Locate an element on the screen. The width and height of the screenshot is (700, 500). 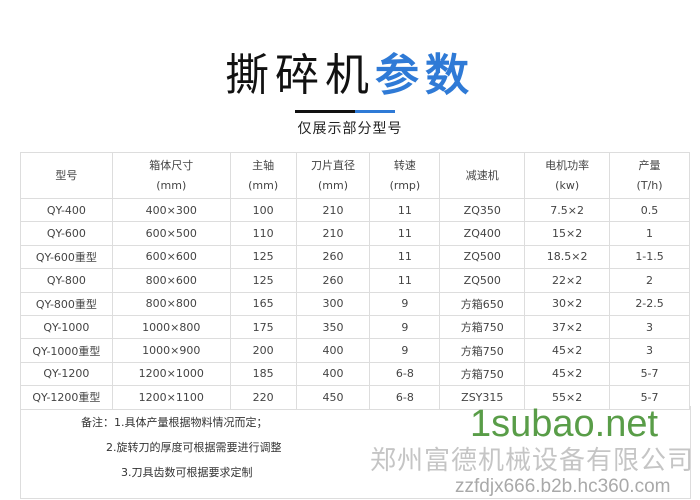
table-row: QY-1200重型 1200×1100 220 450 6-8 ZSY315 55×2 5-7 is located at coordinates (355, 397).